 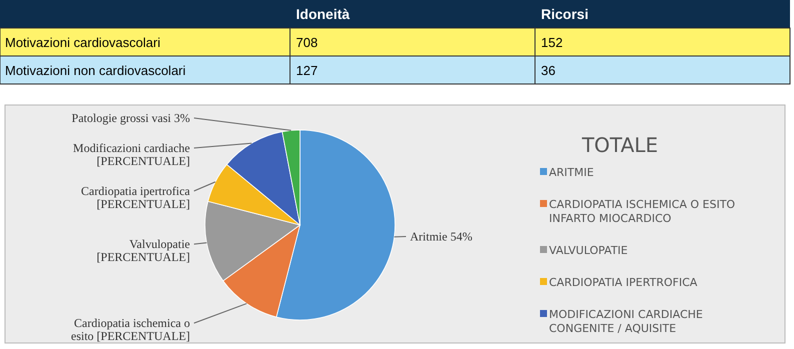 I want to click on y-tick-label: Motivazioni cardiovascolari, so click(x=82, y=42).